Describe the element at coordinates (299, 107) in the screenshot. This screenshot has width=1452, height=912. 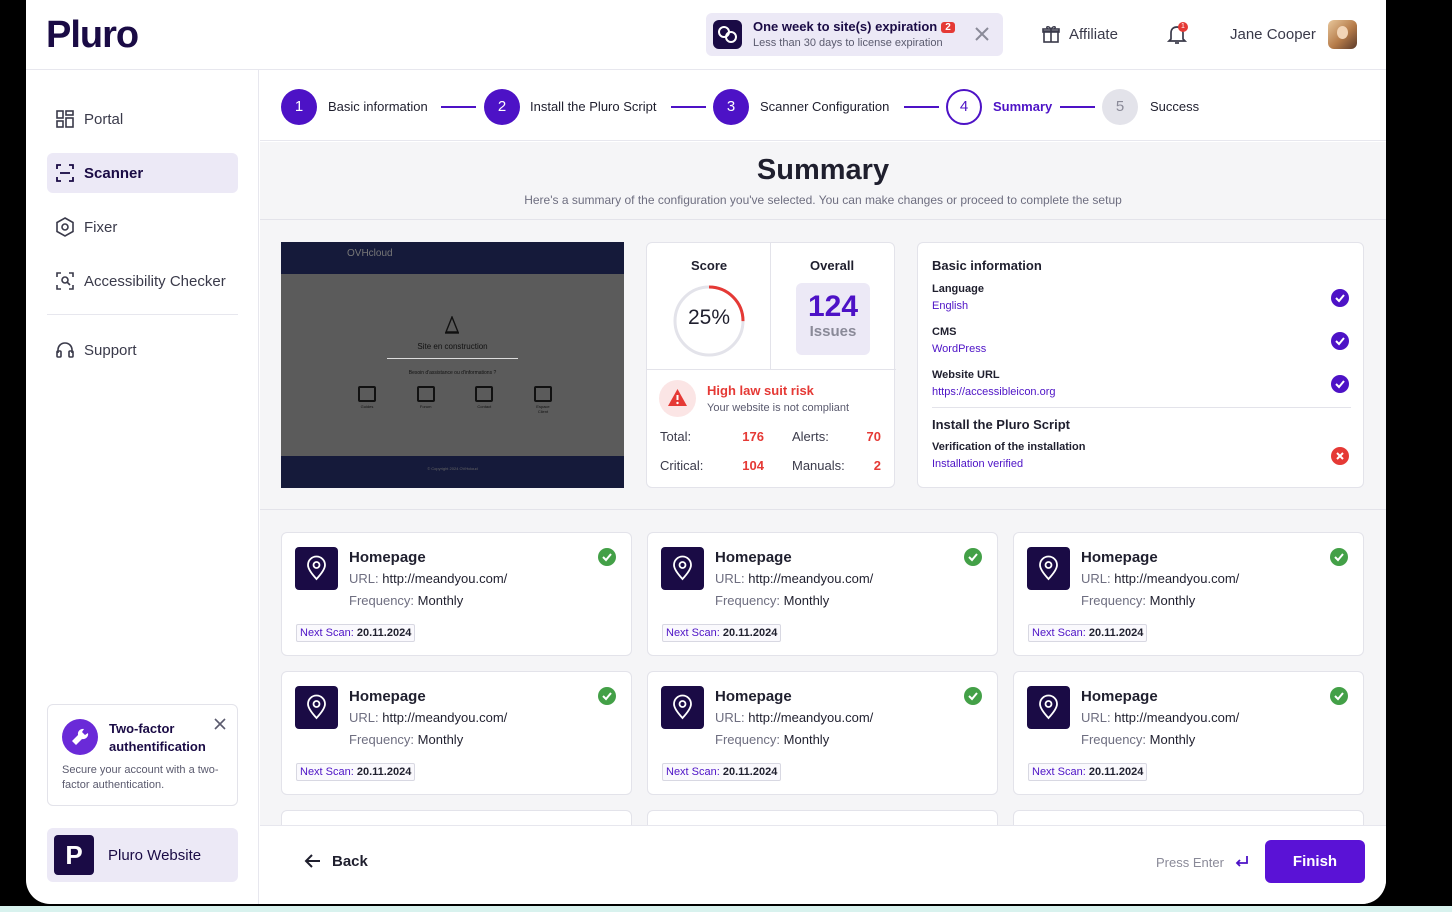
I see `step-1-circle: 1` at that location.